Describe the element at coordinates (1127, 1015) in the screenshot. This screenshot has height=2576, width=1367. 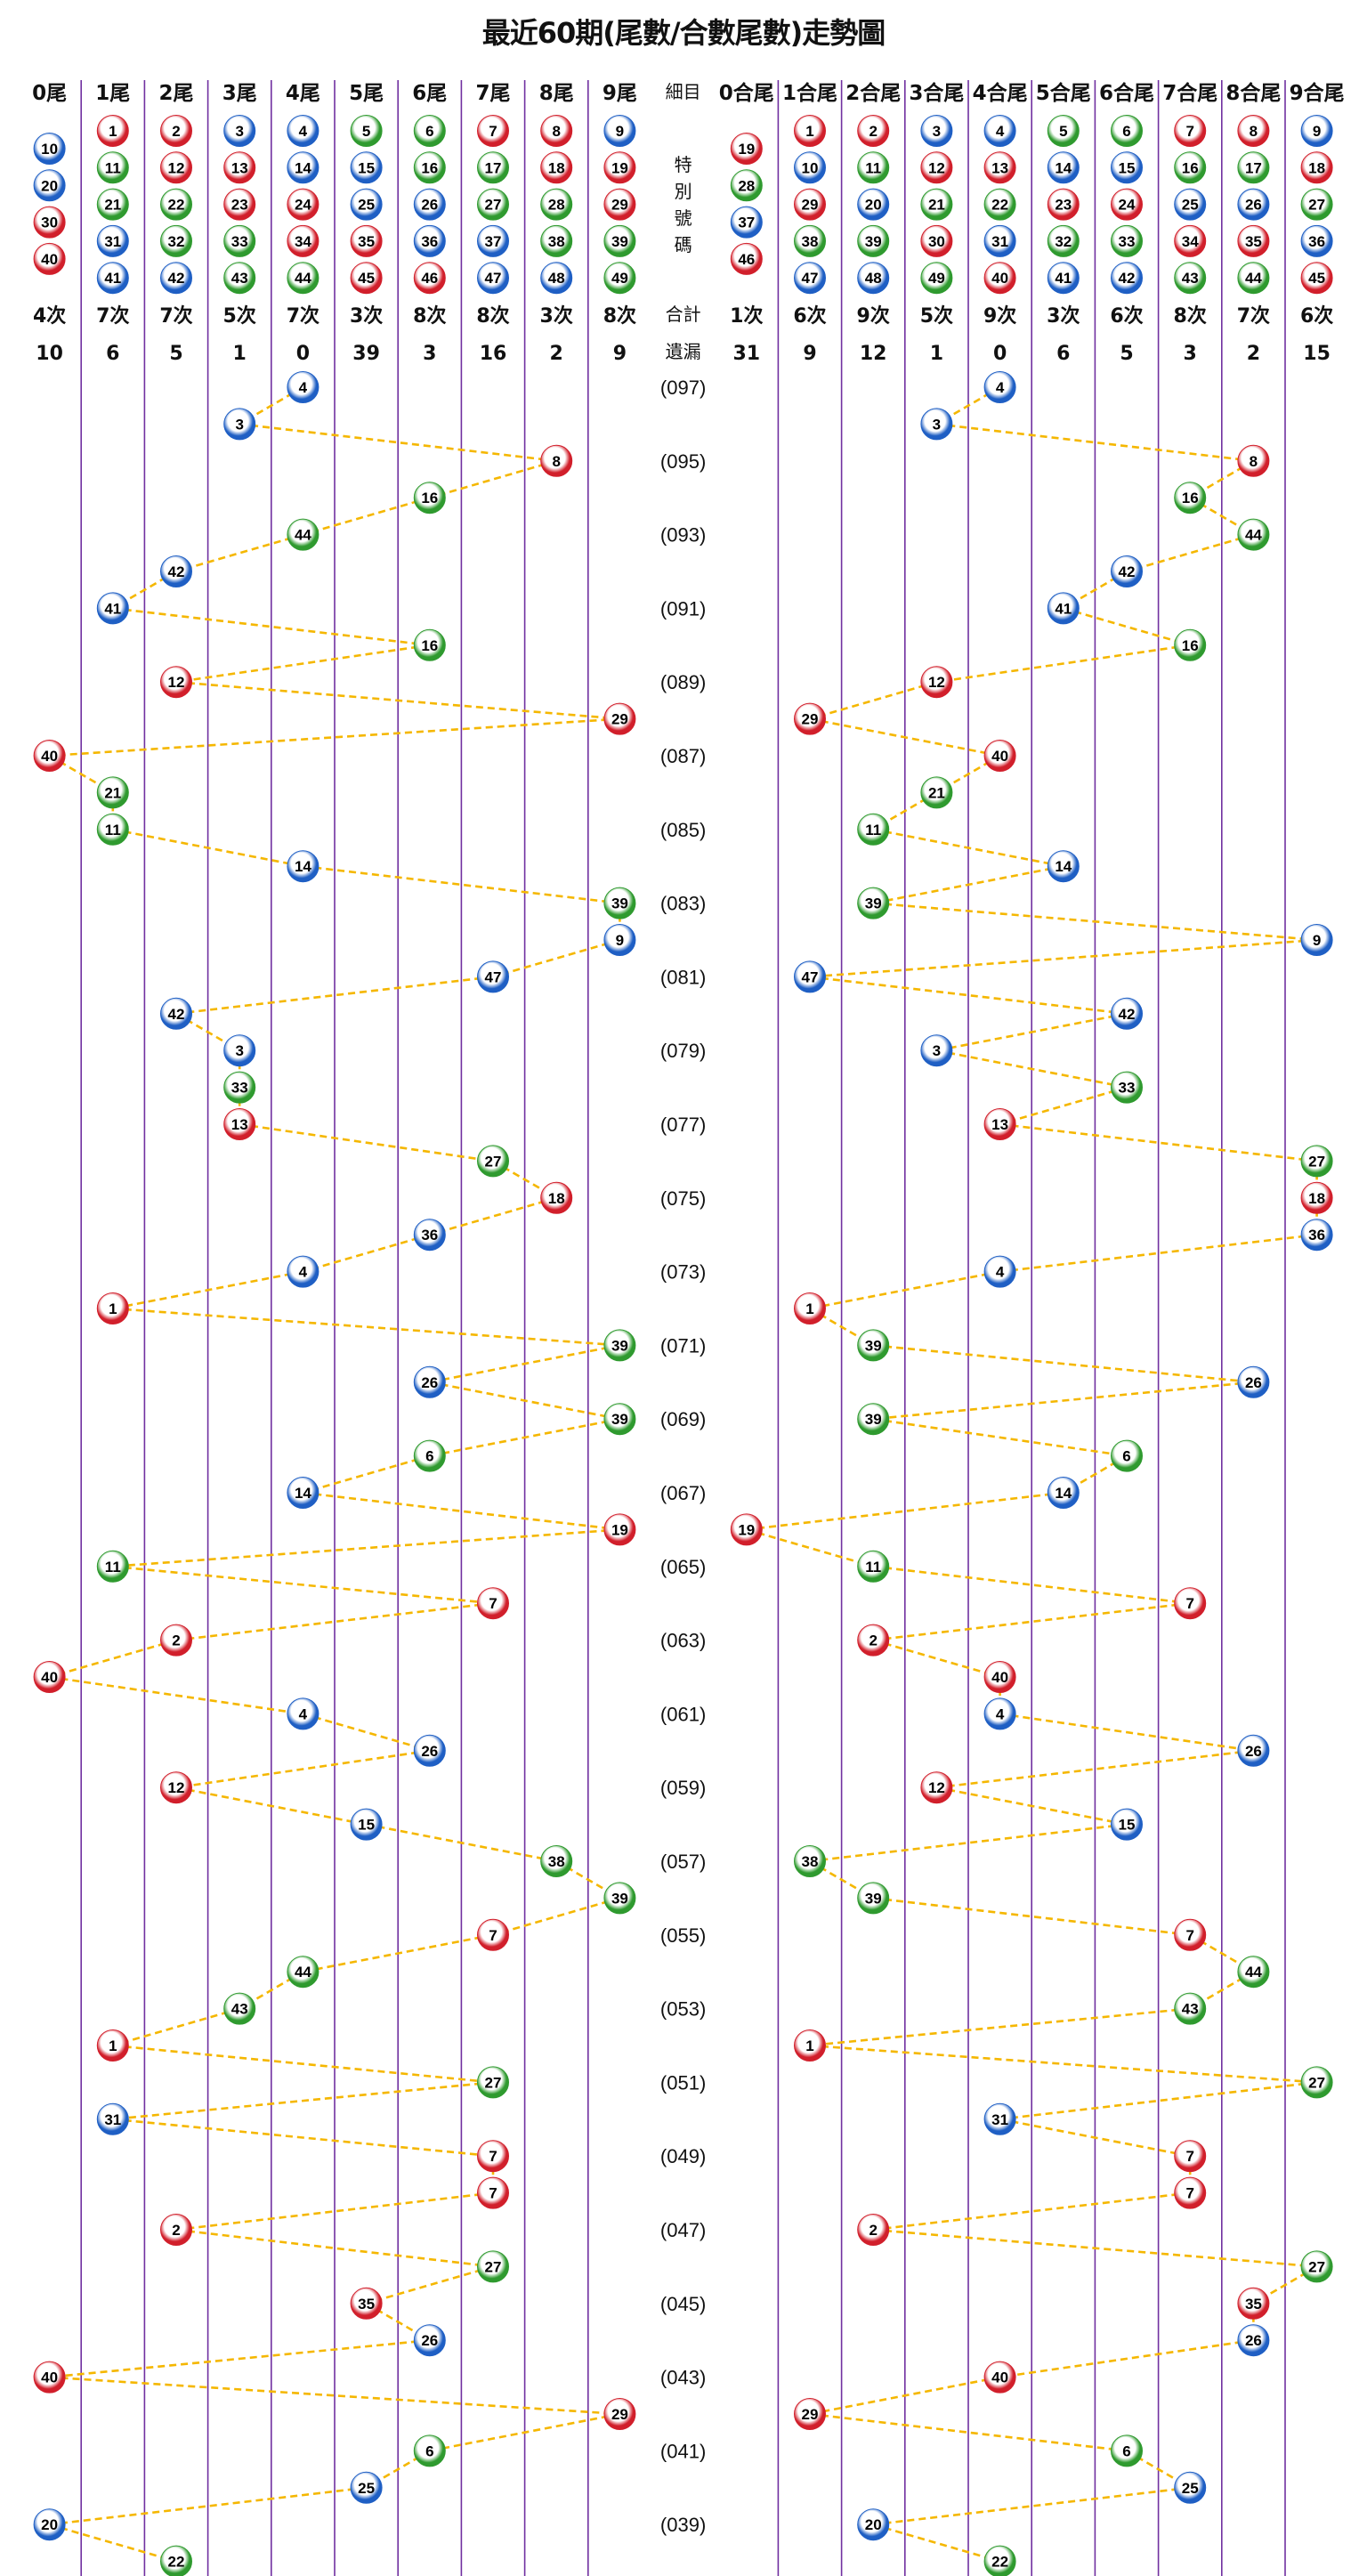
I see `ball-number: 42` at that location.